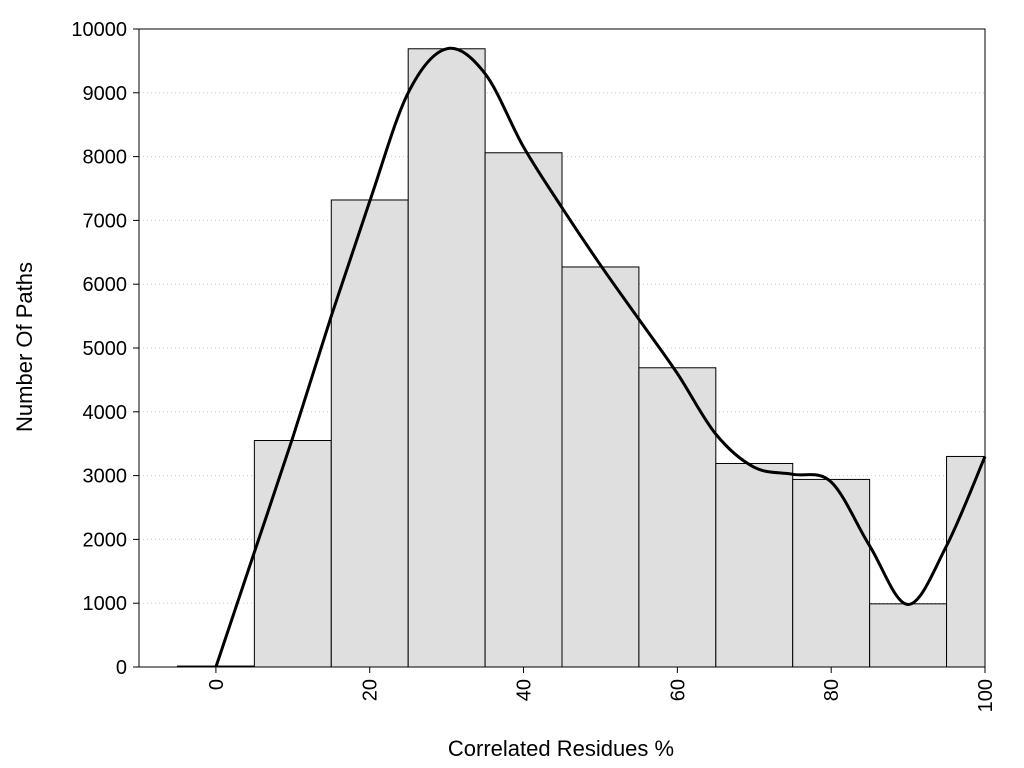  Describe the element at coordinates (105, 221) in the screenshot. I see `y-tick-label: 7000` at that location.